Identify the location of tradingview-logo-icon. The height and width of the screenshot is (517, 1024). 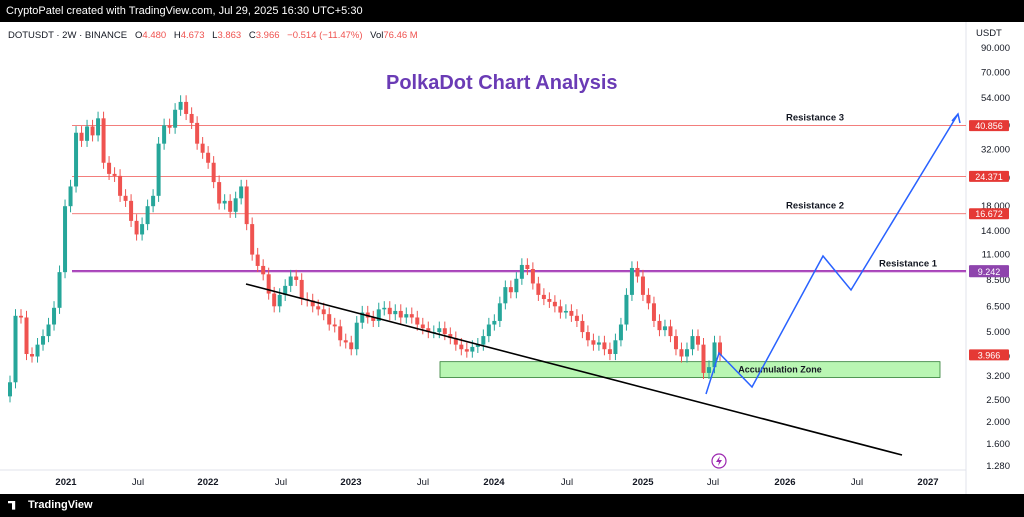
(12, 505).